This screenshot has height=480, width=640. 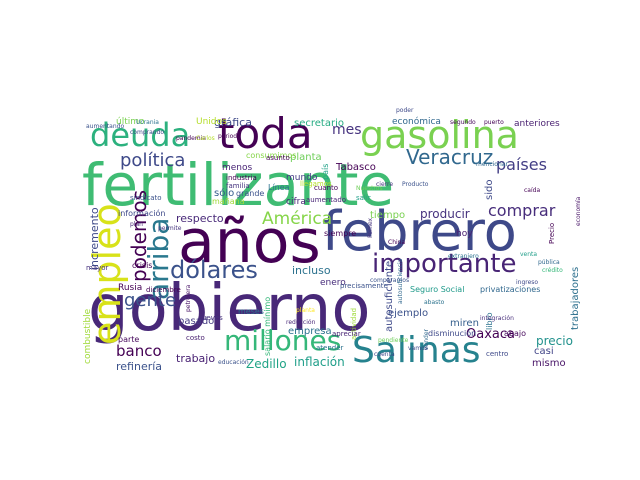 What do you see at coordinates (251, 311) in the screenshot?
I see `word: meses` at bounding box center [251, 311].